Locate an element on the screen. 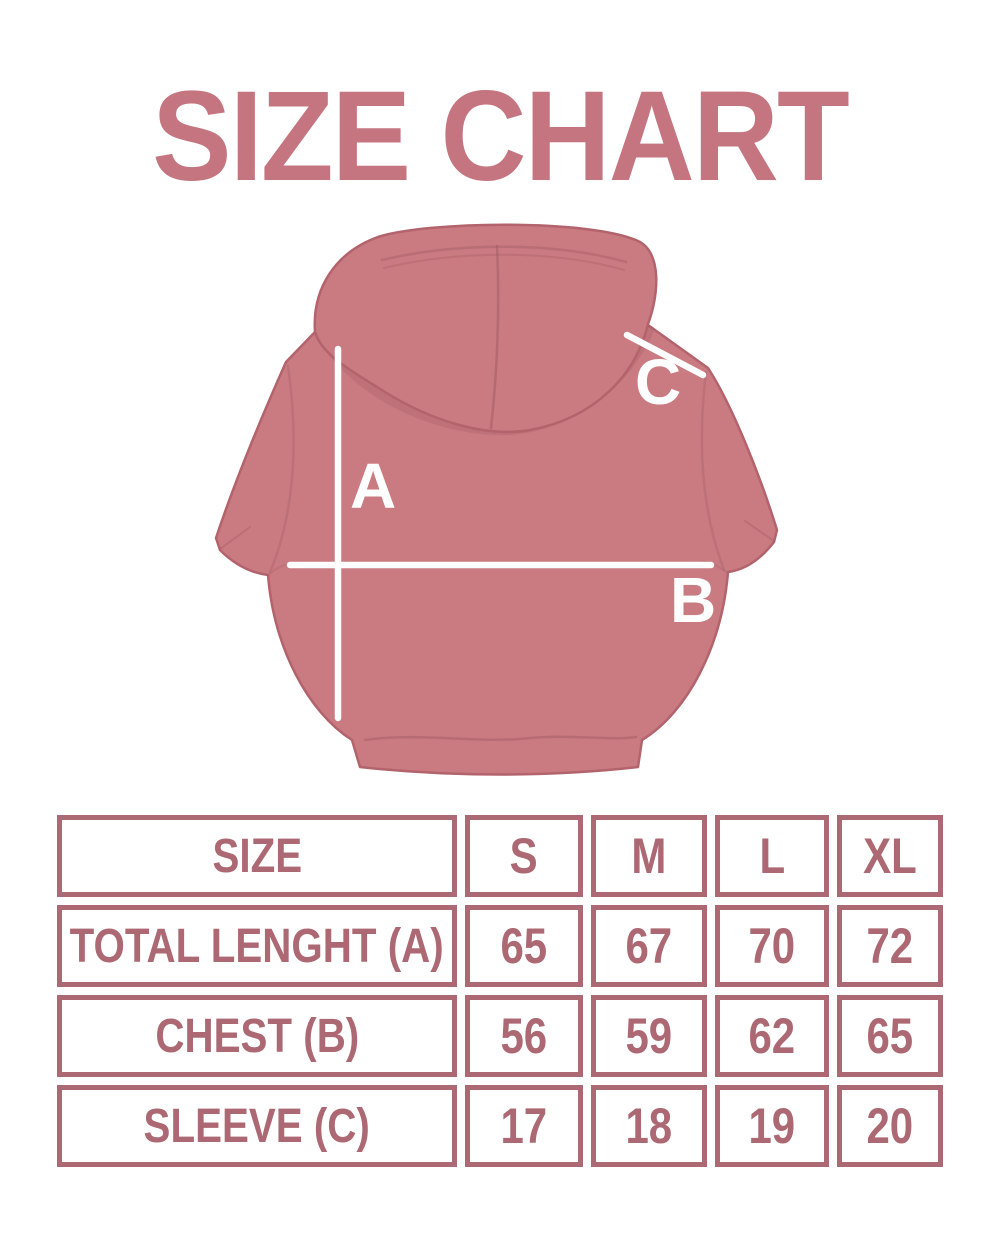 The height and width of the screenshot is (1250, 1000). total-length-s: 65 is located at coordinates (524, 946).